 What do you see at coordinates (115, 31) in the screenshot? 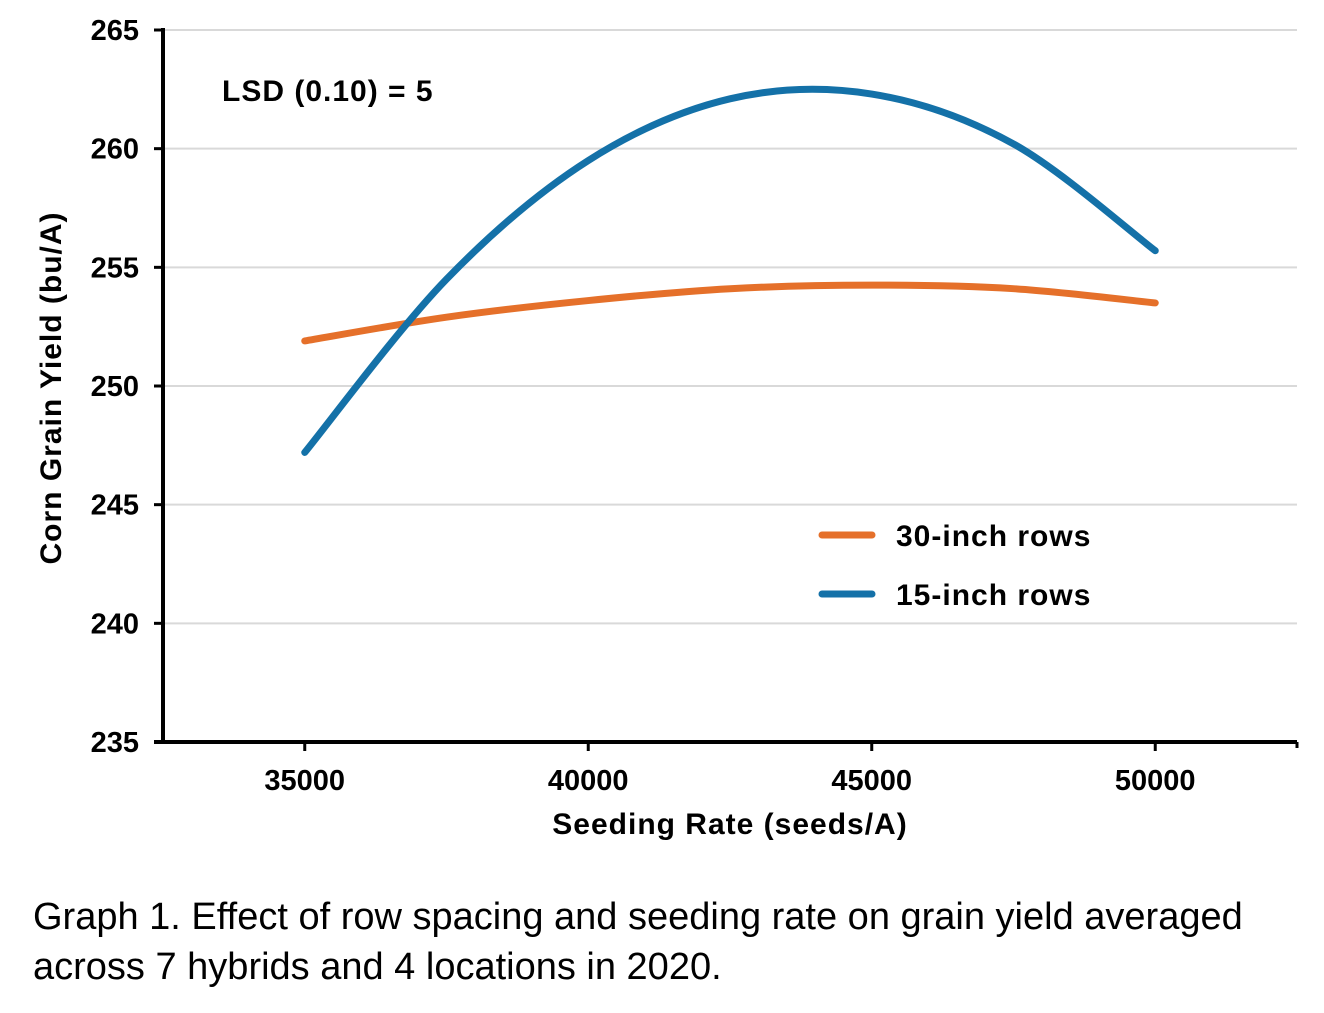
I see `y-tick-label: 265` at bounding box center [115, 31].